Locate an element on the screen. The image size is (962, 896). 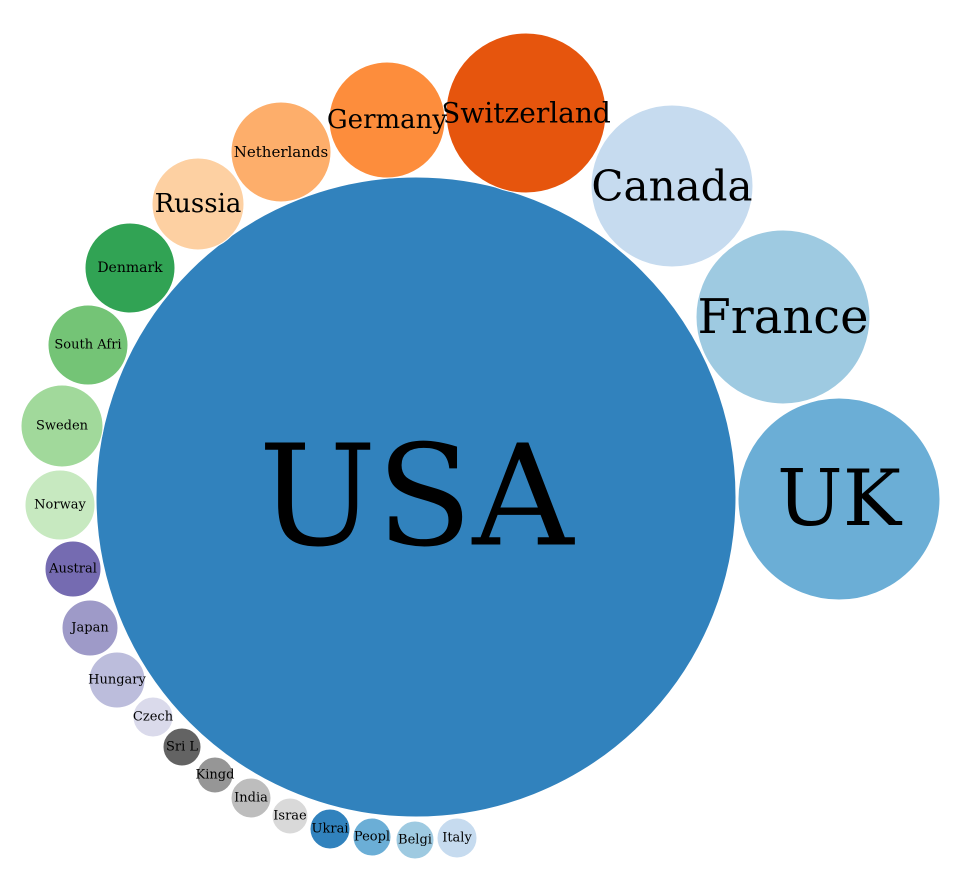
bubble-israe: Israe is located at coordinates (290, 816).